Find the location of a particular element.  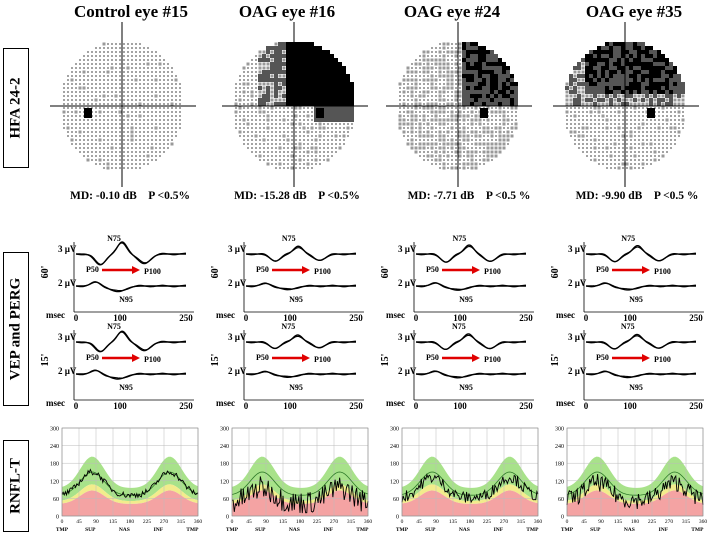

rnfl-xtick-2-7: 315 is located at coordinates (351, 522).